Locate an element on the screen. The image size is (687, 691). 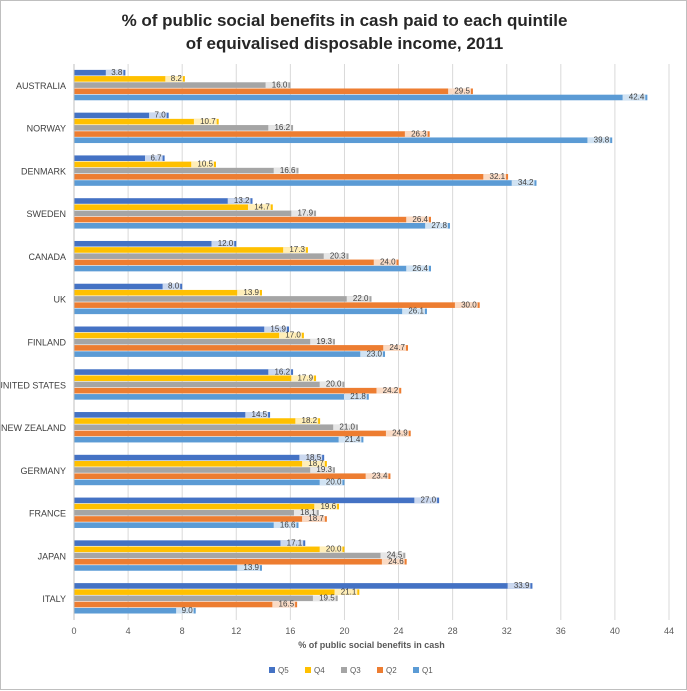
data-label: 19.5 is located at coordinates (327, 598).